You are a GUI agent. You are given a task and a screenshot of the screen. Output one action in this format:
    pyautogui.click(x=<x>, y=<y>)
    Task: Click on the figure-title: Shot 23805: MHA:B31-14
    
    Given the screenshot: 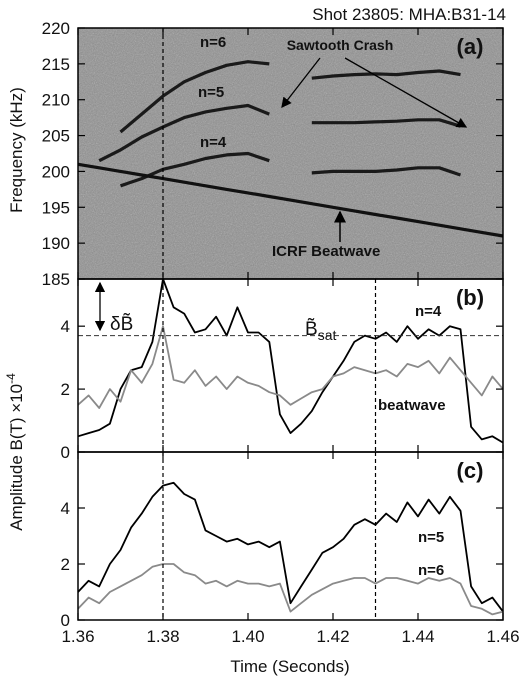 What is the action you would take?
    pyautogui.click(x=409, y=14)
    